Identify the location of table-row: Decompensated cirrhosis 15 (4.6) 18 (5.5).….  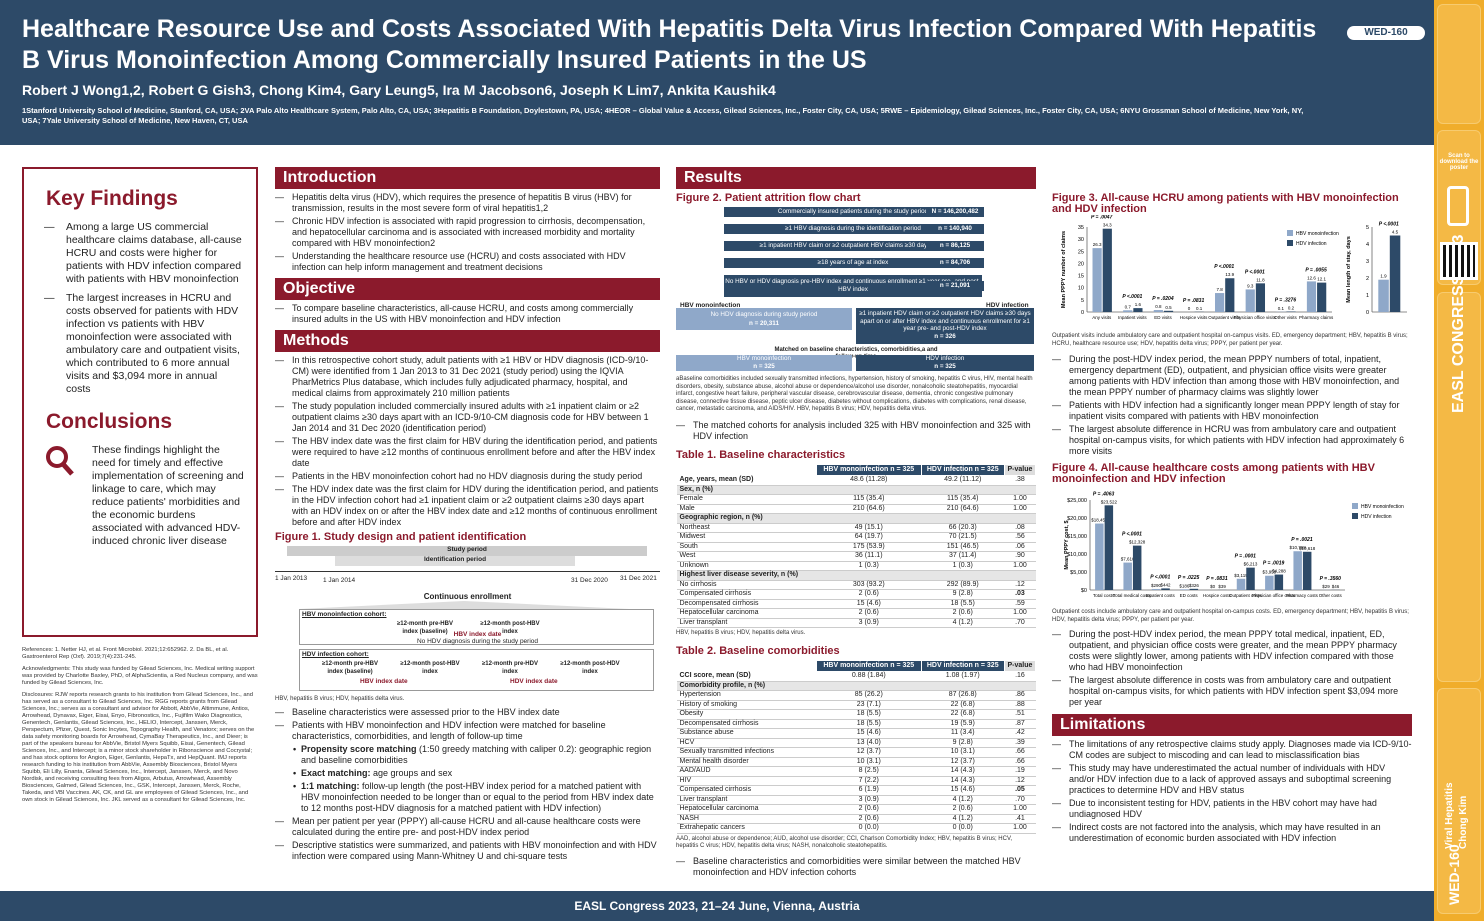
(856, 604).